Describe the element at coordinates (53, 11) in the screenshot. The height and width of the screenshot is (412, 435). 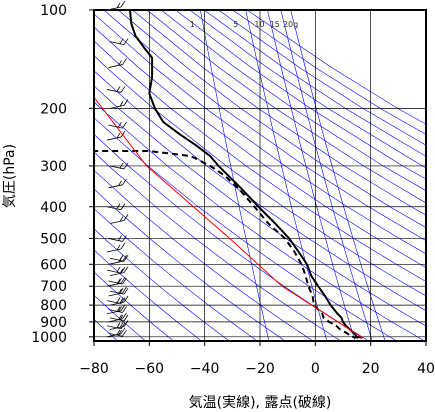
I see `y-tick-label: 100` at that location.